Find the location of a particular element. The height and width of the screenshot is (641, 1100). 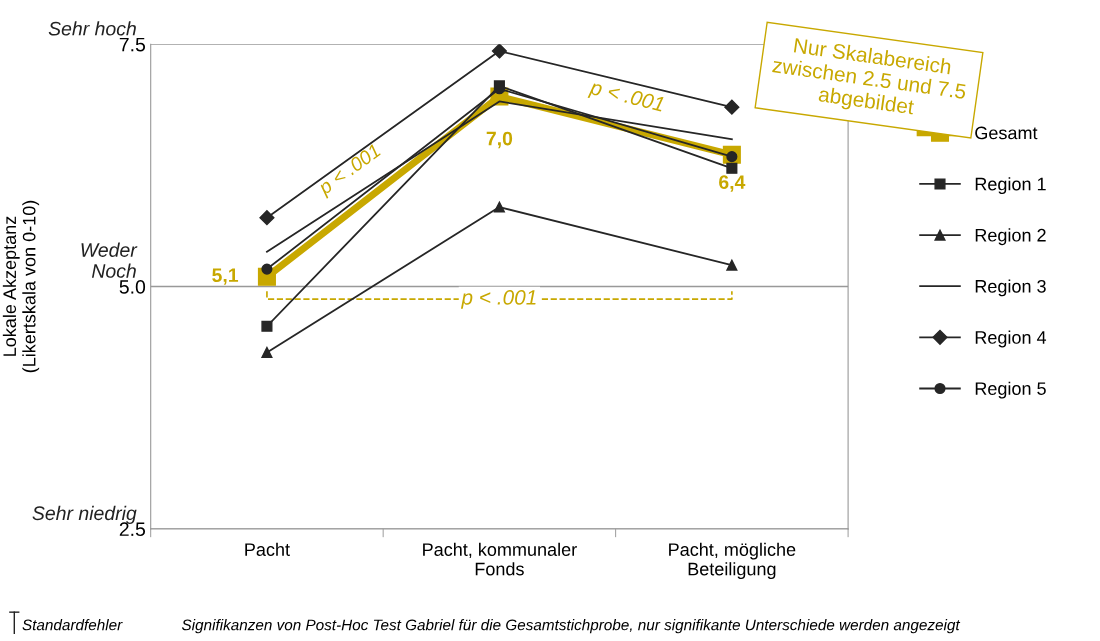

data-label: 6,4 is located at coordinates (732, 183).